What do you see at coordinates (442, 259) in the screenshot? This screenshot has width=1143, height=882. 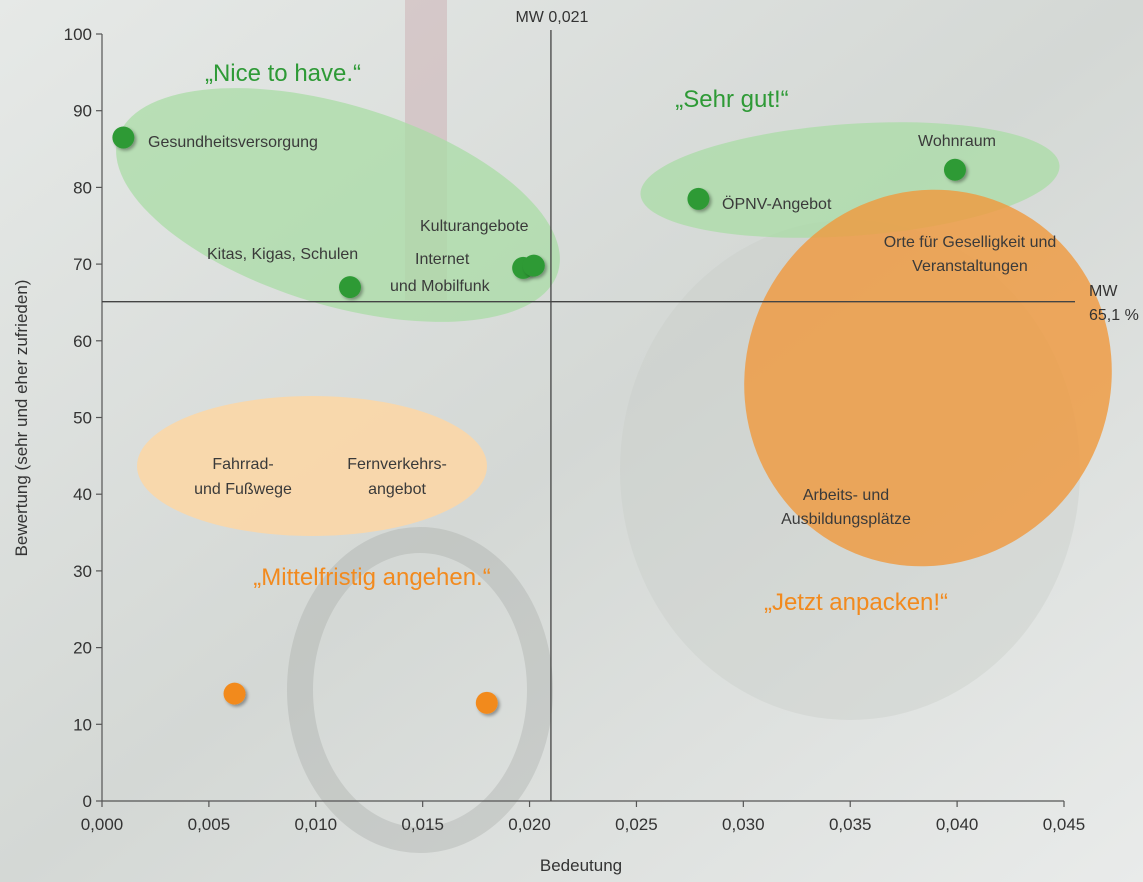 I see `point-label-internet: Internet` at bounding box center [442, 259].